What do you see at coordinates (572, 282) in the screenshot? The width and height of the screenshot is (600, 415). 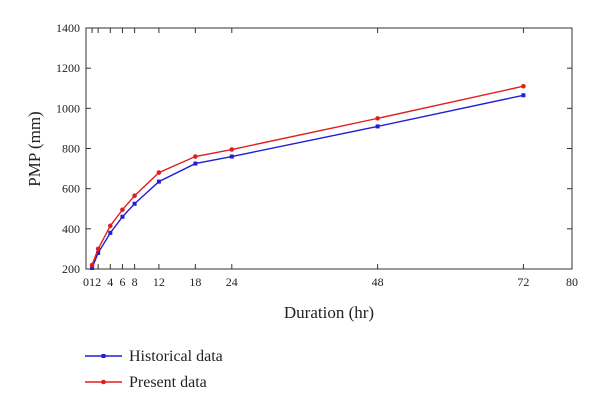 I see `x-tick-label: 80` at bounding box center [572, 282].